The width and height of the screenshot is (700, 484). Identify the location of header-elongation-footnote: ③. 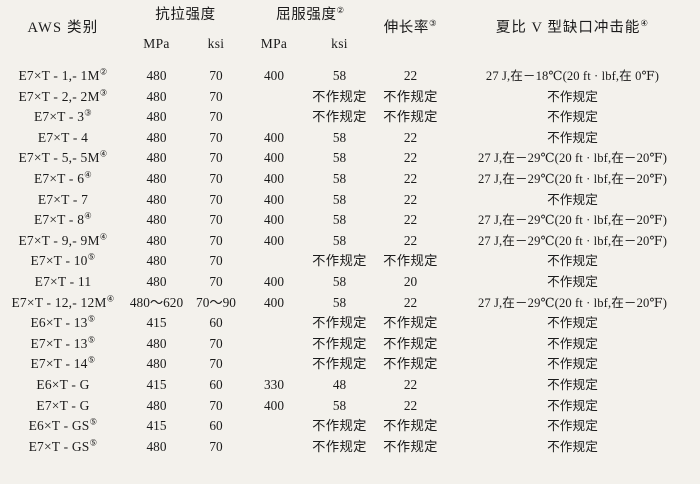
(433, 23).